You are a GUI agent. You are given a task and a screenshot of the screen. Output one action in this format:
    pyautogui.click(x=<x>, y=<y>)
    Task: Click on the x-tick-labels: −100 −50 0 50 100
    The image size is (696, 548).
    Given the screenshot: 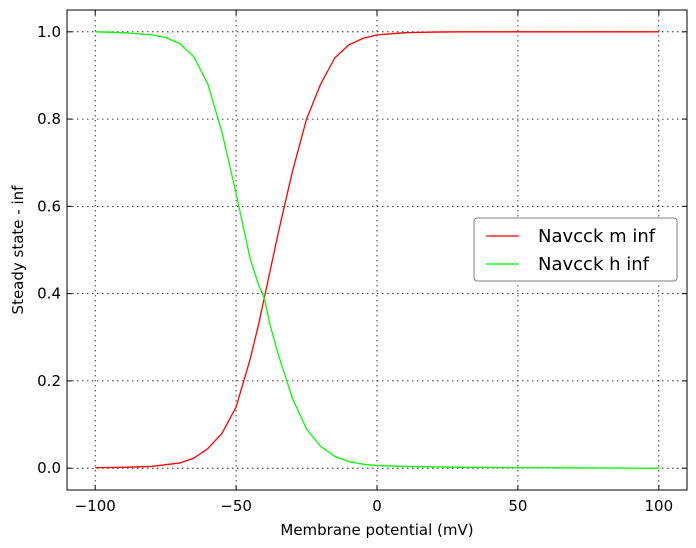 What is the action you would take?
    pyautogui.click(x=374, y=506)
    